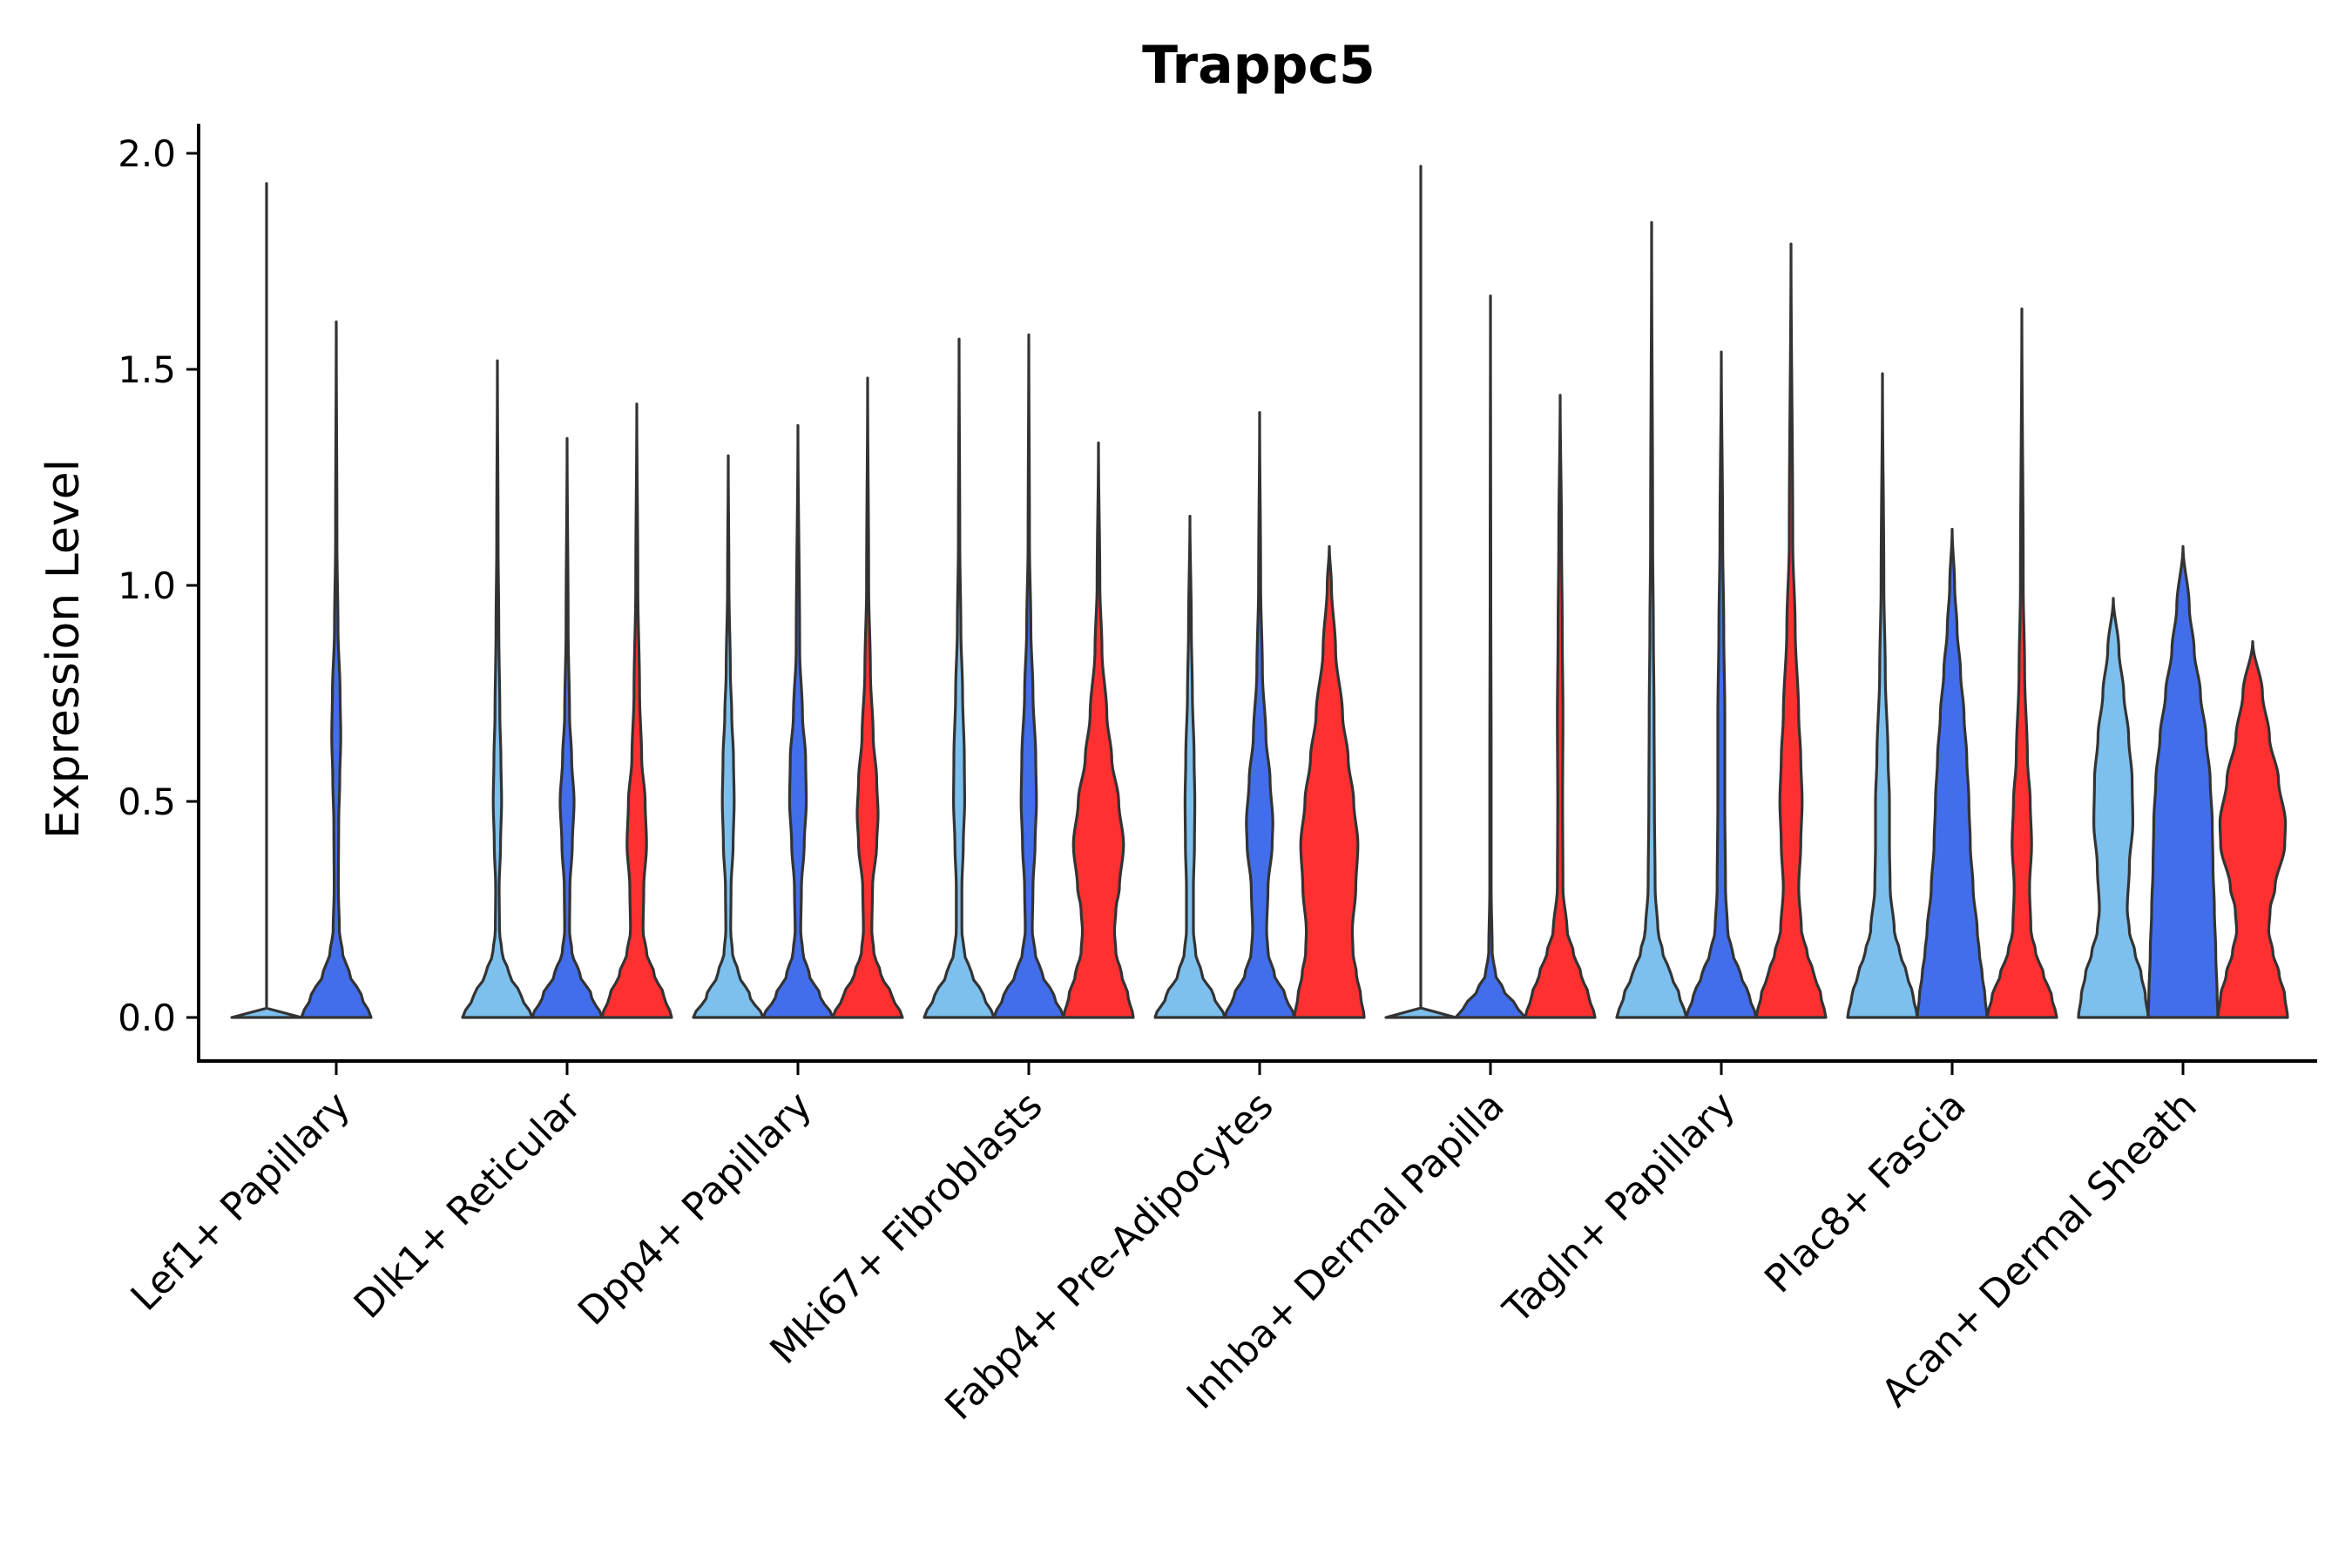  What do you see at coordinates (241, 1202) in the screenshot?
I see `x-category-label: Lef1+ Papillary` at bounding box center [241, 1202].